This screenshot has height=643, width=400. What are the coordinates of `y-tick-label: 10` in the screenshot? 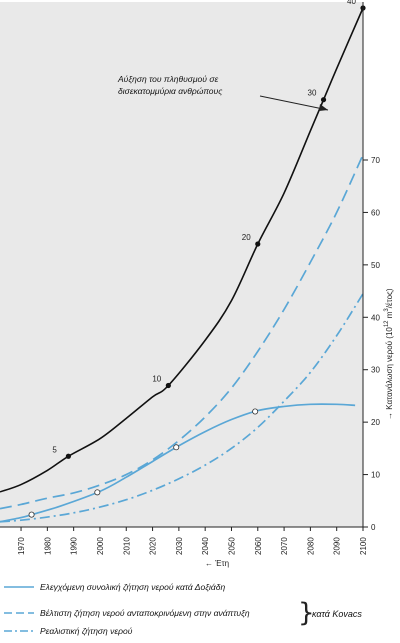 It's located at (375, 475).